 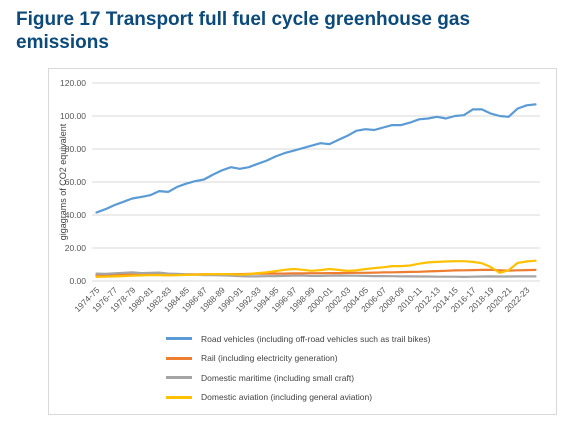 What do you see at coordinates (76, 248) in the screenshot?
I see `y-tick-label: 20.00` at bounding box center [76, 248].